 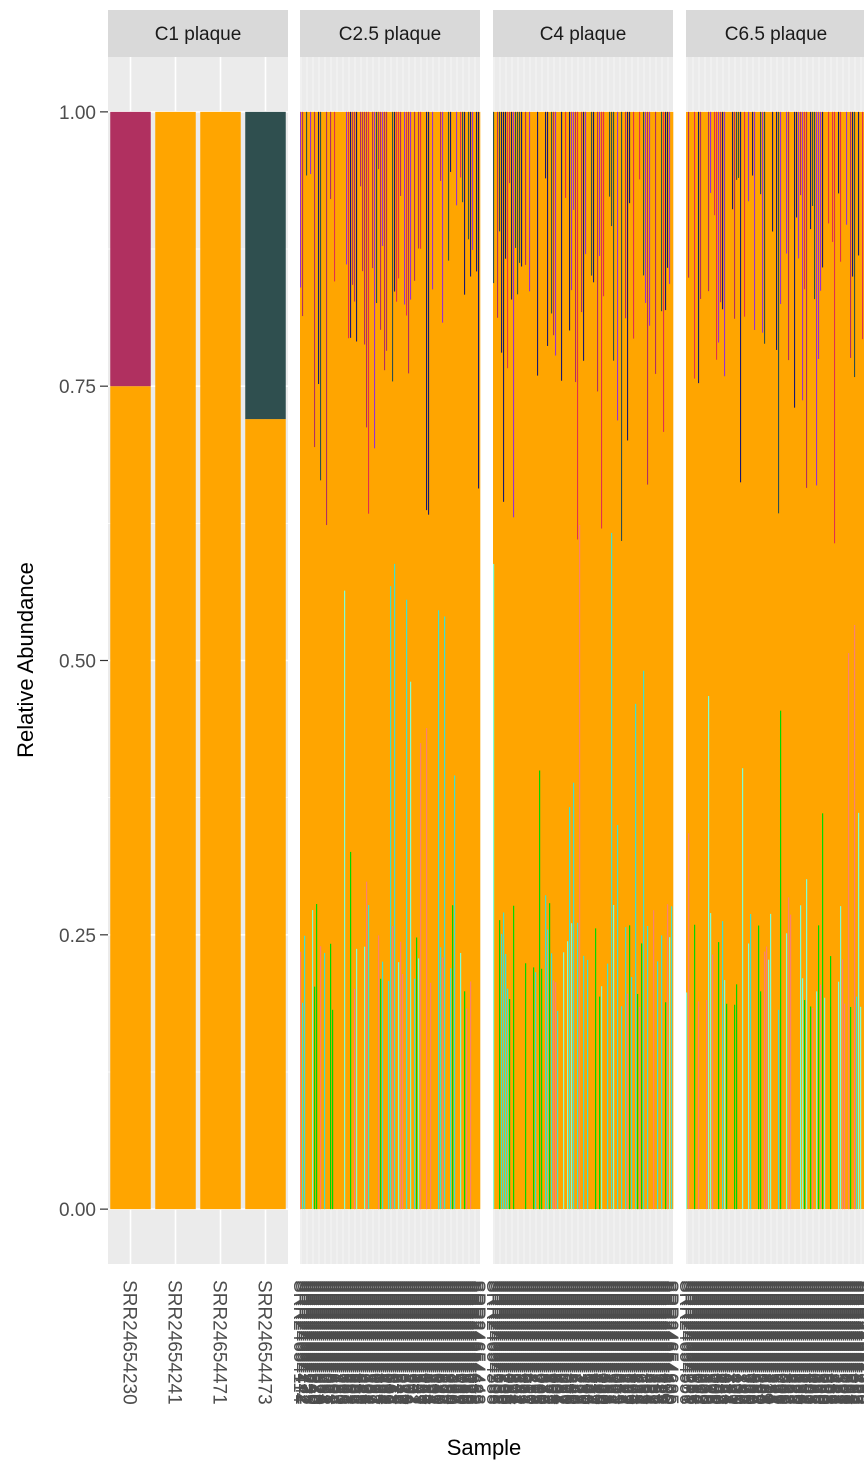 I want to click on x-tick-label: SRR24654439, so click(x=475, y=1342).